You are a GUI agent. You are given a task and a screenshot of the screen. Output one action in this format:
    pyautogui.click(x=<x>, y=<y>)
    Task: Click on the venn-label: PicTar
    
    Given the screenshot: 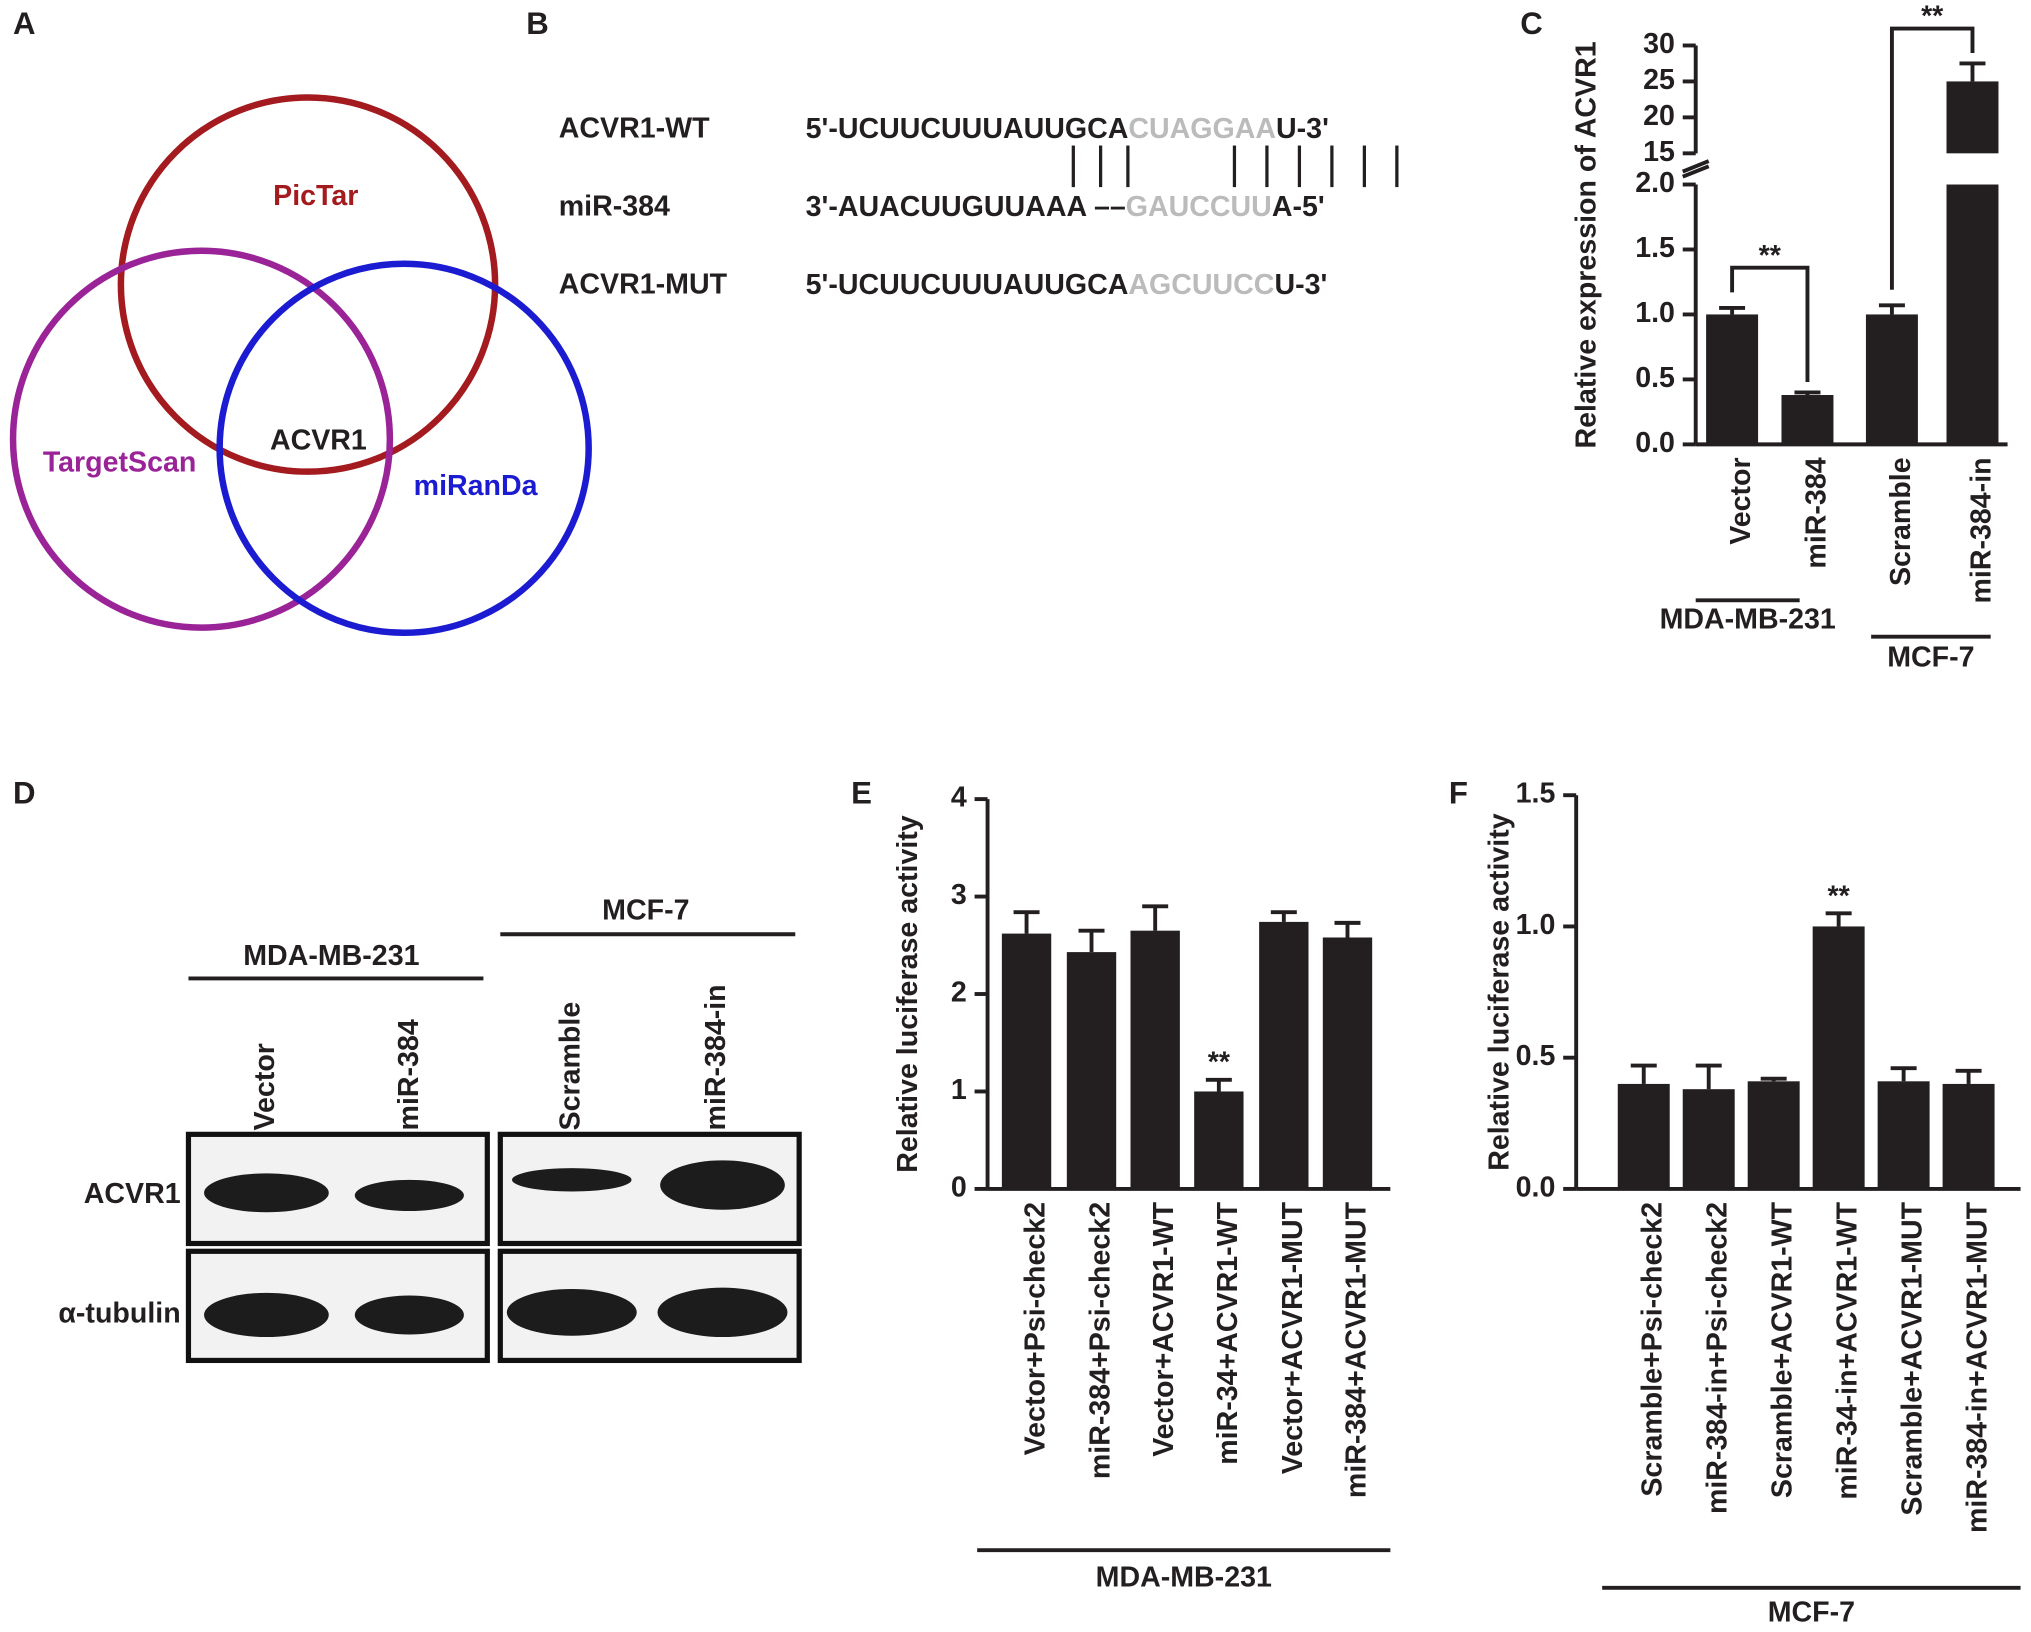 What is the action you would take?
    pyautogui.click(x=315, y=196)
    